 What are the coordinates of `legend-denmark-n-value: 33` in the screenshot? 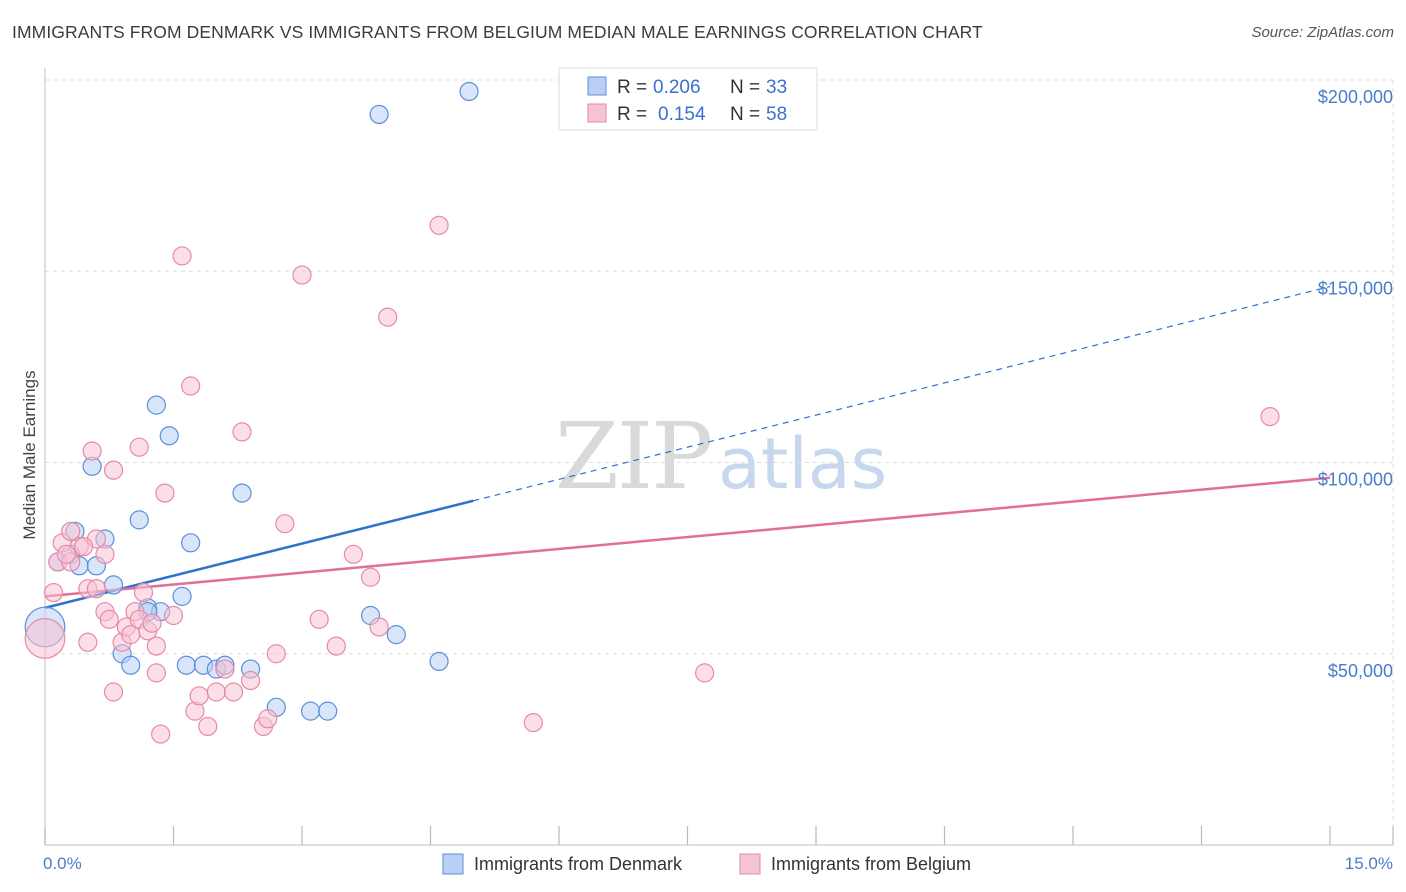 It's located at (776, 87).